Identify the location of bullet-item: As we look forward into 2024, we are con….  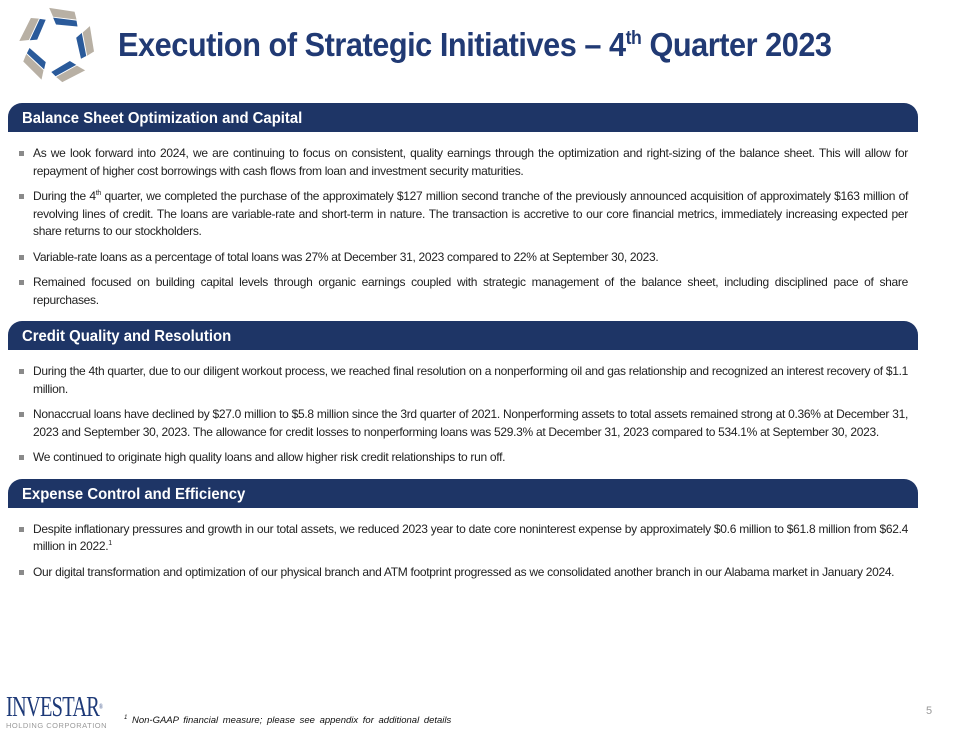
(470, 162).